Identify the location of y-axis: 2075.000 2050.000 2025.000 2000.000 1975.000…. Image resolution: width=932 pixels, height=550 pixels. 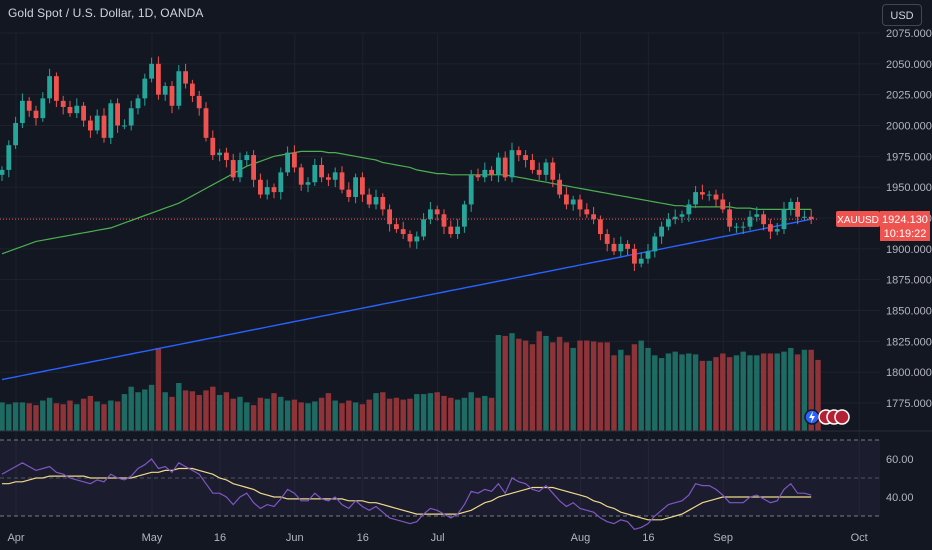
(909, 266).